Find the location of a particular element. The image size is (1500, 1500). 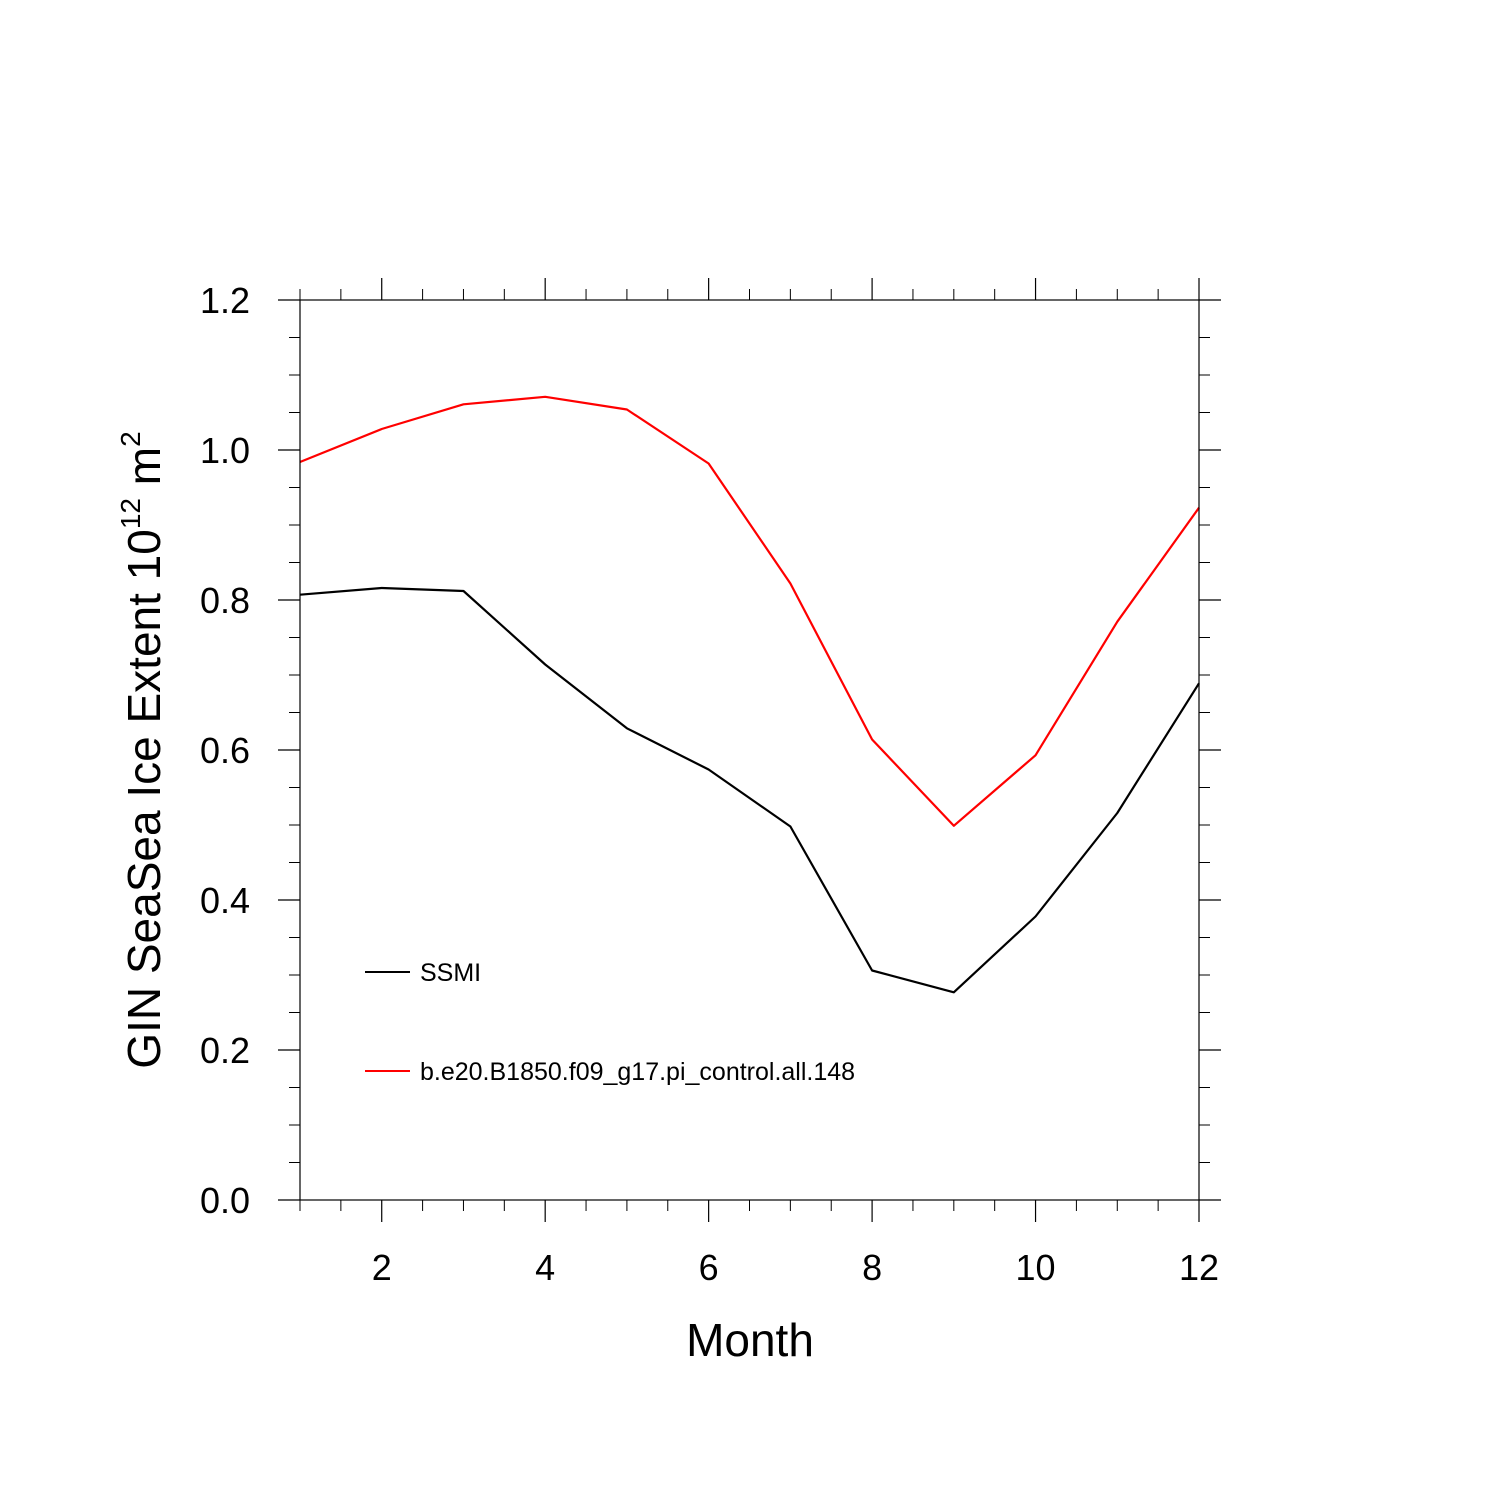

y-tick-label: 0.4 is located at coordinates (225, 900).